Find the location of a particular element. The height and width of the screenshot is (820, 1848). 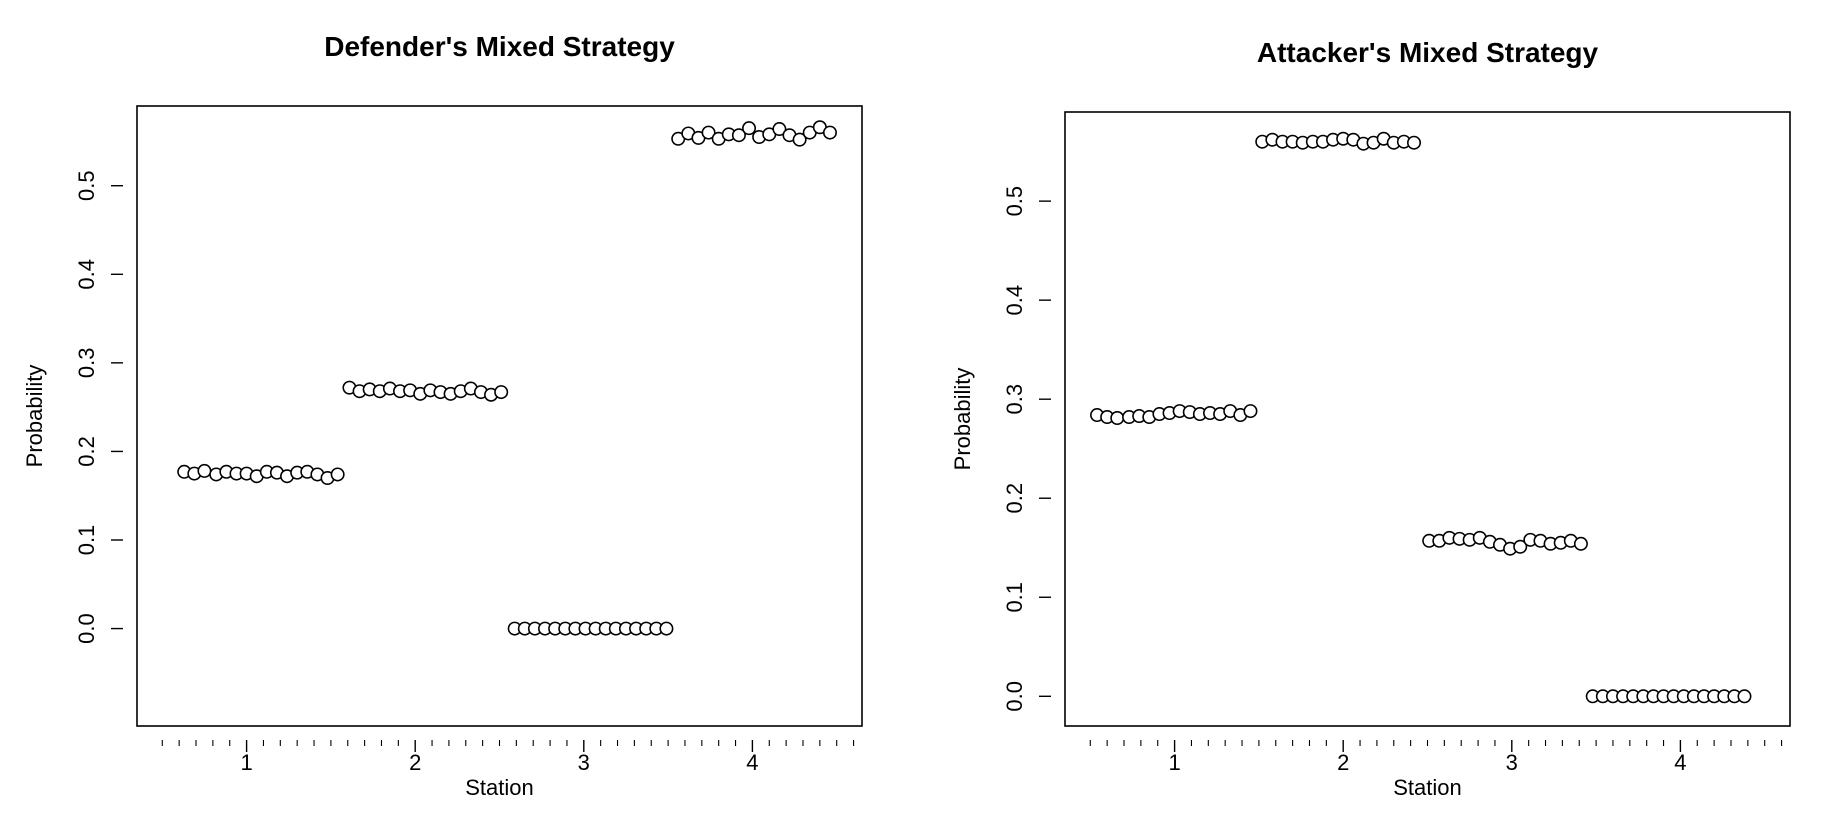

chart-title: Attacker's Mixed Strategy is located at coordinates (1428, 52).